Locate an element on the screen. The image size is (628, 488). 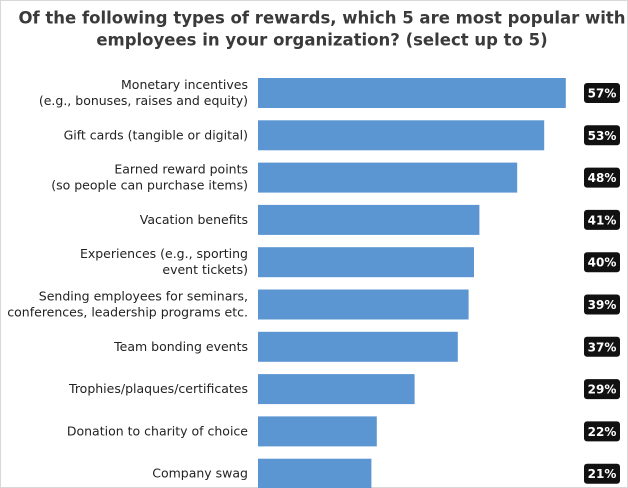
category-line: (e.g., bonuses, raises and equity) is located at coordinates (143, 100).